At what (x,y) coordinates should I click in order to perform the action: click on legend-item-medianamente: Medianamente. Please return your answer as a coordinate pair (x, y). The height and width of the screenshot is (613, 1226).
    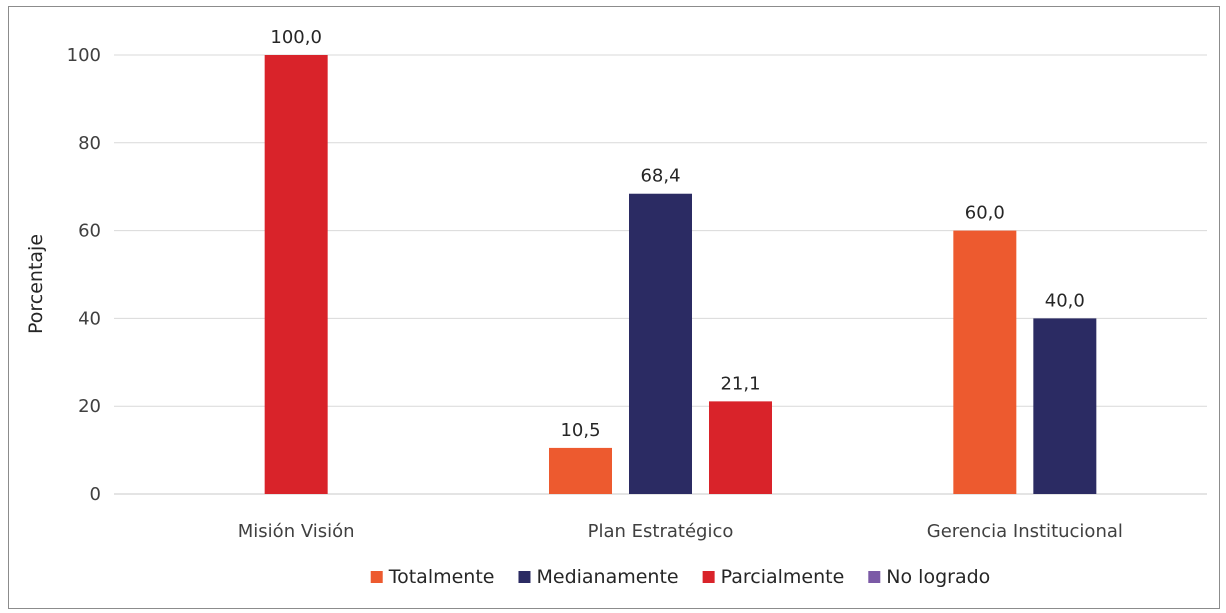
    Looking at the image, I should click on (598, 577).